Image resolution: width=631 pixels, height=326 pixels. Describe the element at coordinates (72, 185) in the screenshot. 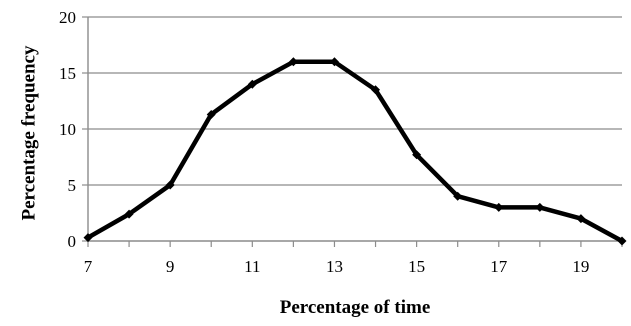

I see `y-tick-label: 5` at that location.